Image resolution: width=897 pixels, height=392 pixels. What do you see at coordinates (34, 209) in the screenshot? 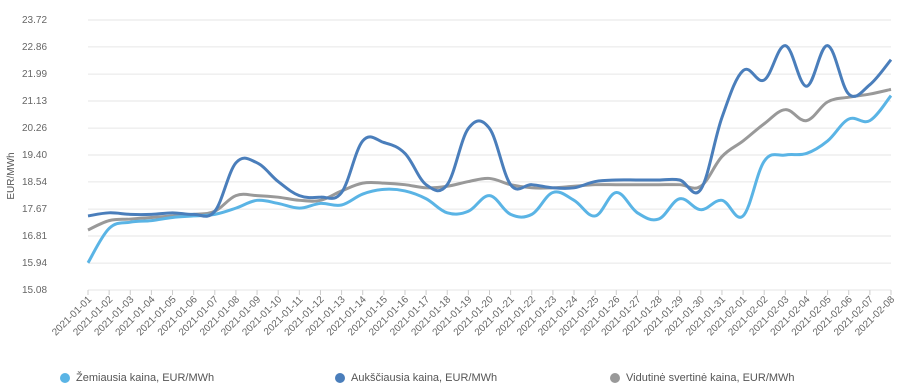
I see `y-tick-label: 17.67` at bounding box center [34, 209].